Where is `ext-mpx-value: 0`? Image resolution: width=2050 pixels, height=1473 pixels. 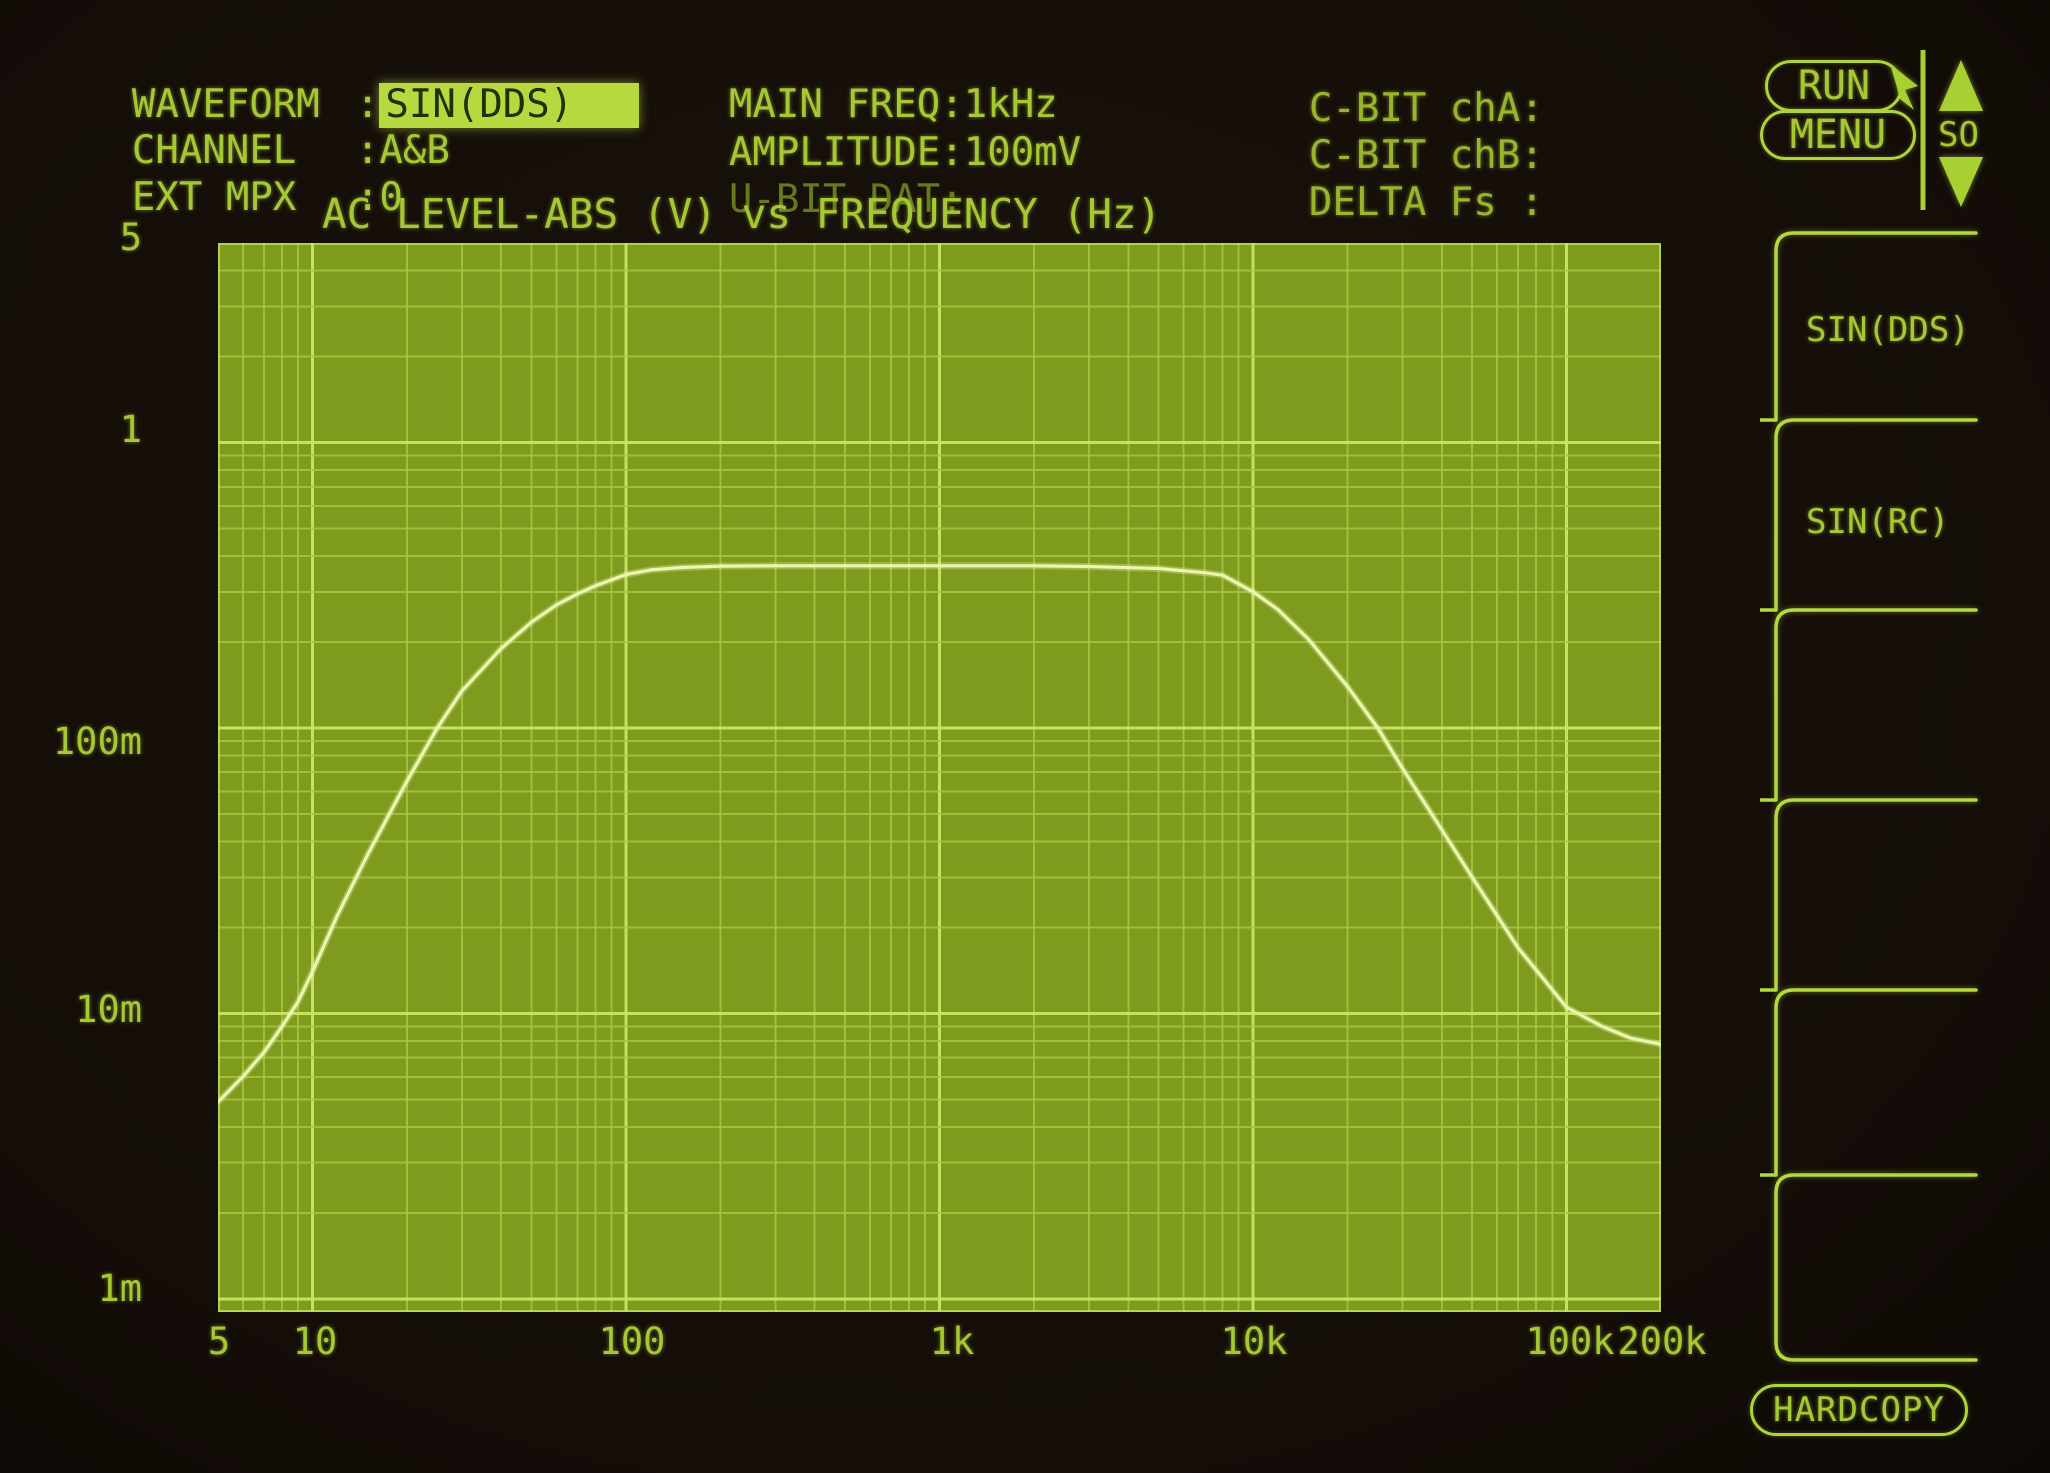
ext-mpx-value: 0 is located at coordinates (391, 197).